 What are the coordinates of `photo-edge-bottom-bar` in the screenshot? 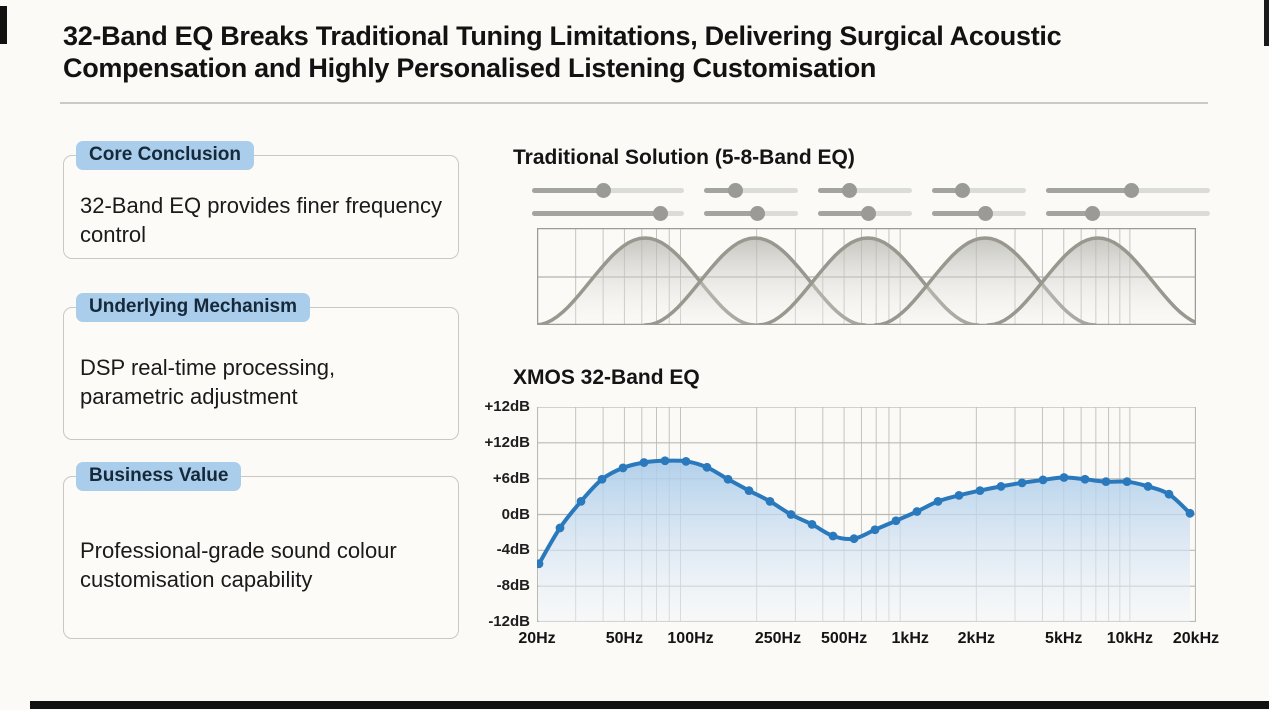 It's located at (649, 705).